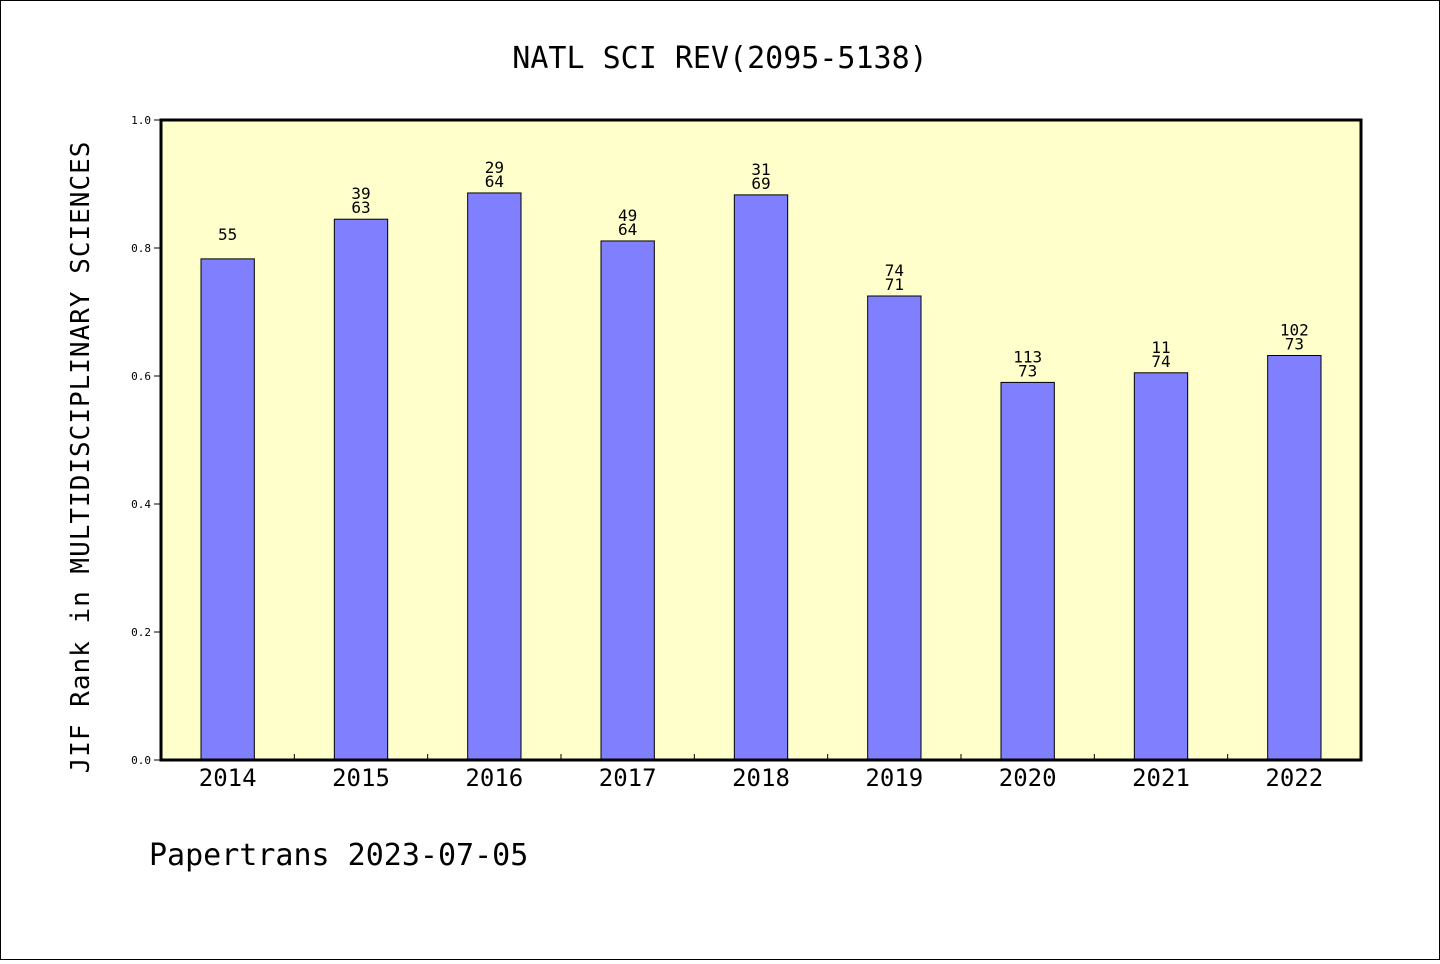 The height and width of the screenshot is (964, 1440). Describe the element at coordinates (628, 778) in the screenshot. I see `x-tick-label: 2017` at that location.